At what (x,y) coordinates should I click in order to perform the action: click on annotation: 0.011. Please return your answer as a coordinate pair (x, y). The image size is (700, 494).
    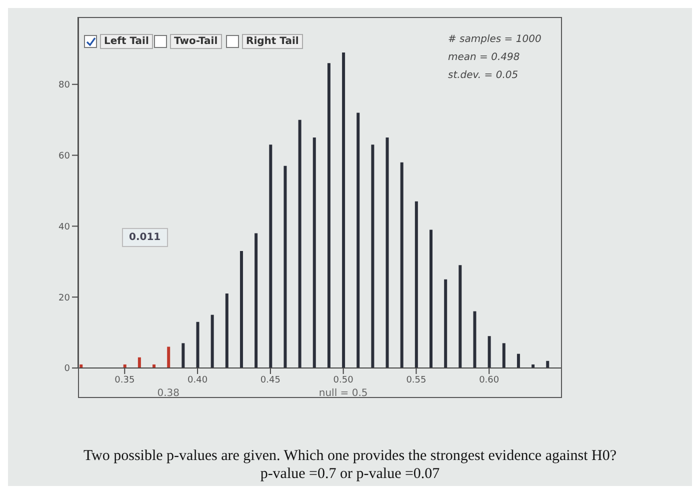
    Looking at the image, I should click on (145, 237).